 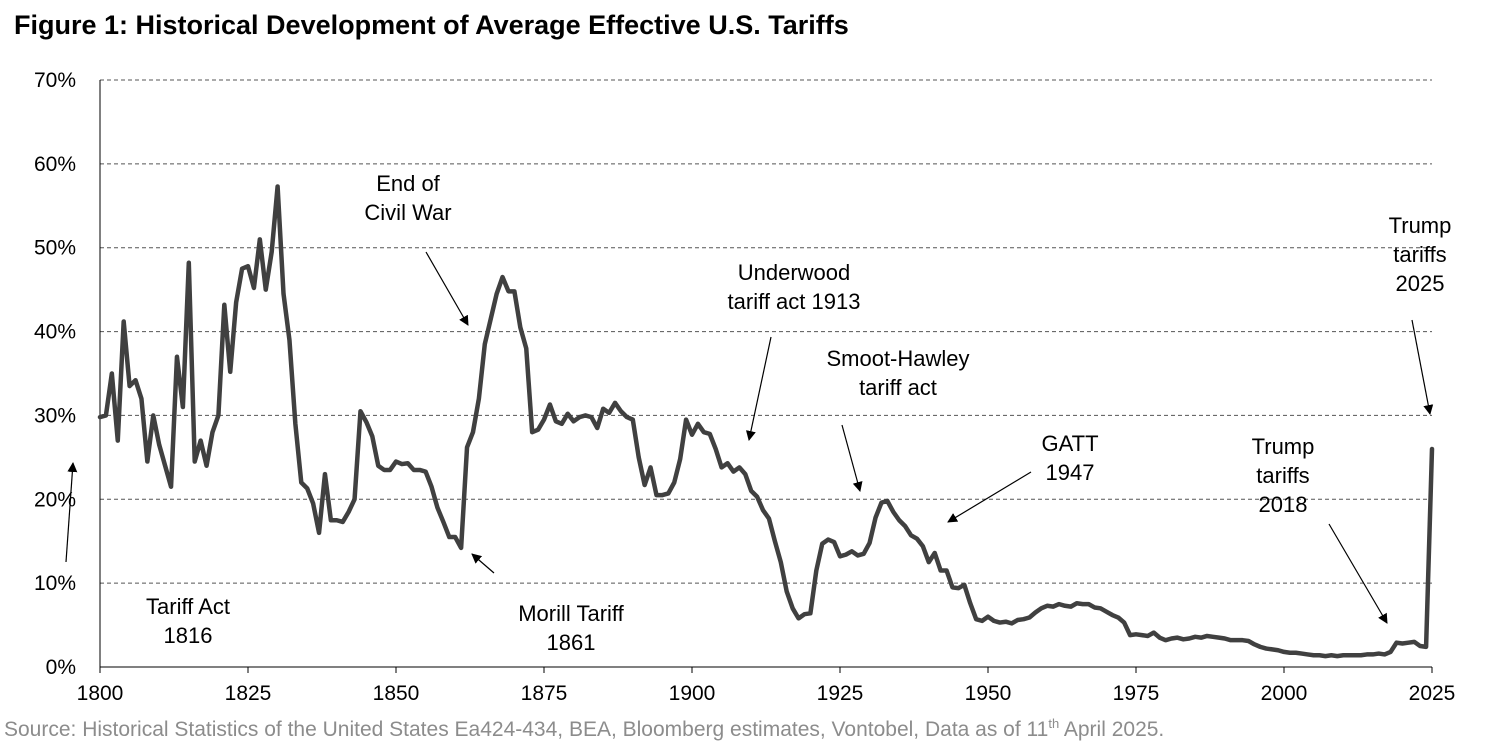 What do you see at coordinates (794, 287) in the screenshot?
I see `annotation-label: Underwood tariff act 1913` at bounding box center [794, 287].